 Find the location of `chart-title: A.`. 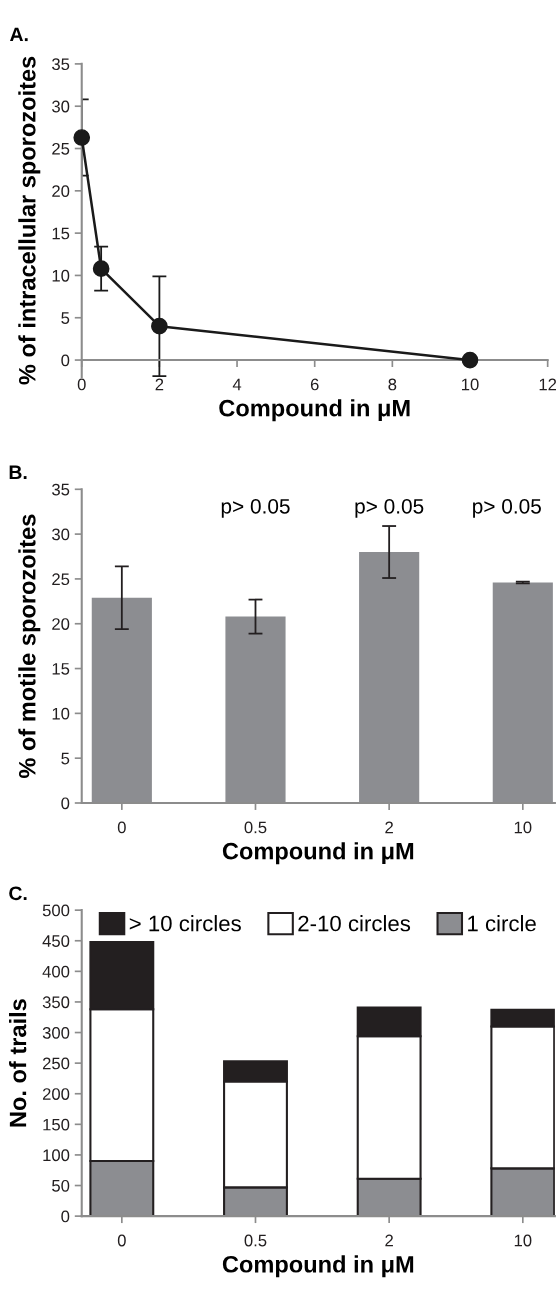

chart-title: A. is located at coordinates (19, 34).